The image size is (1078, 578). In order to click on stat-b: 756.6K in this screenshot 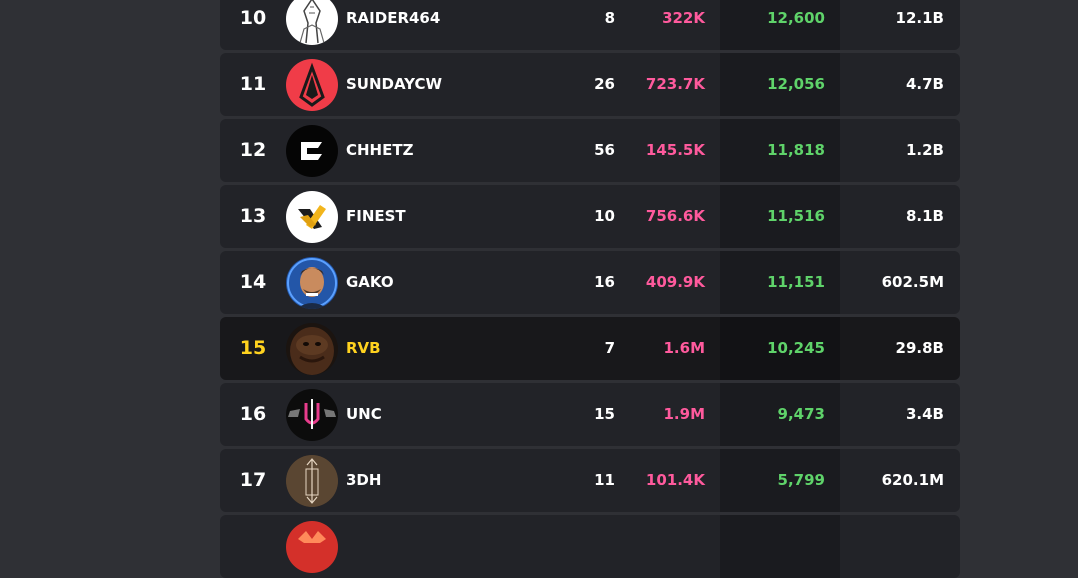, I will do `click(675, 216)`.